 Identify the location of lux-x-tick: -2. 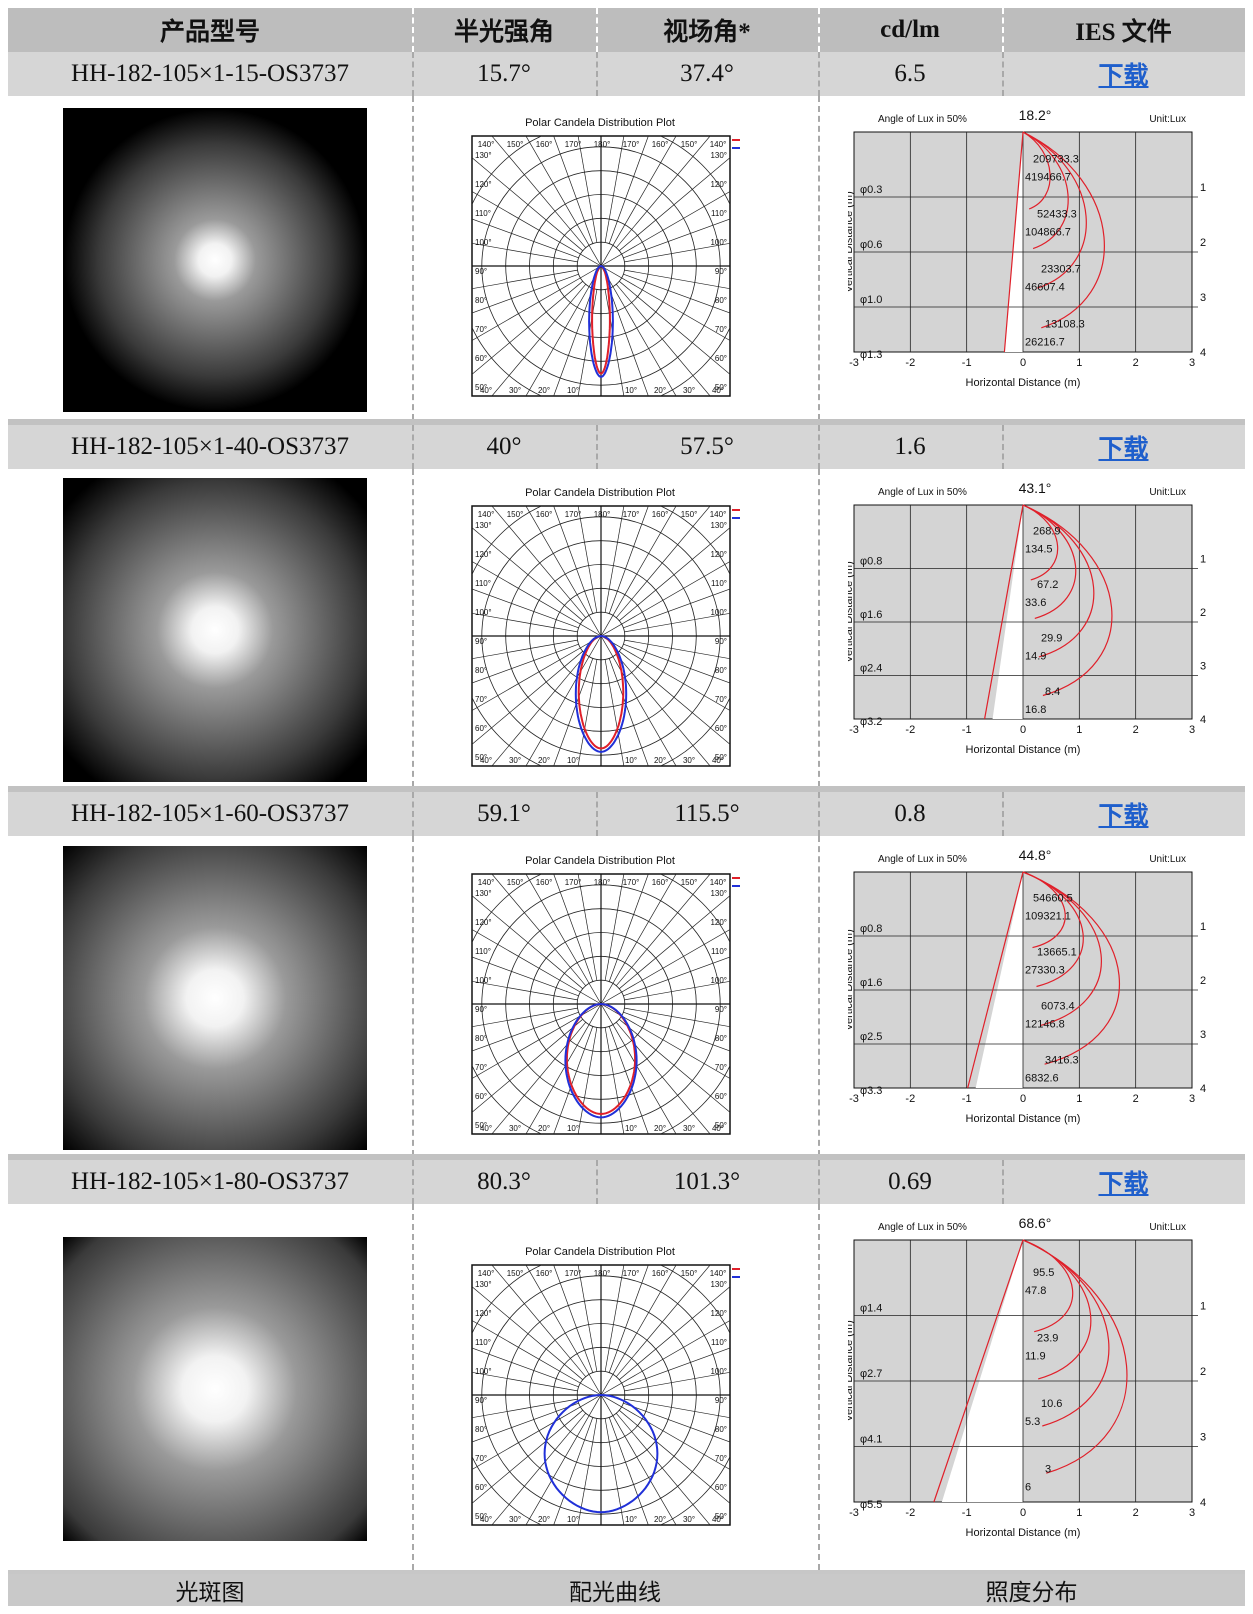
(910, 363).